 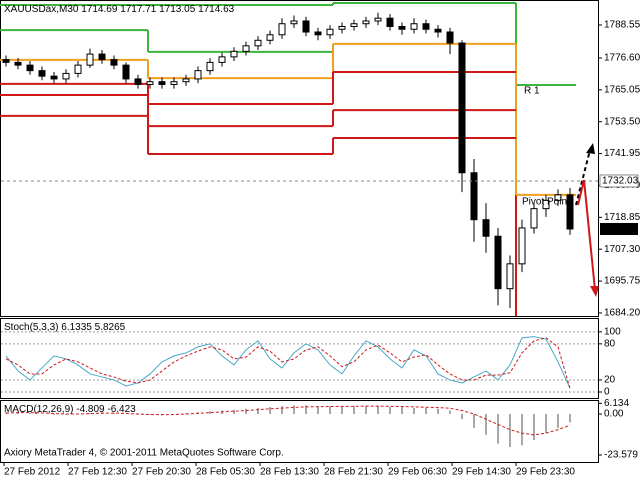 What do you see at coordinates (32, 472) in the screenshot?
I see `x-tick-label: 27 Feb 2012` at bounding box center [32, 472].